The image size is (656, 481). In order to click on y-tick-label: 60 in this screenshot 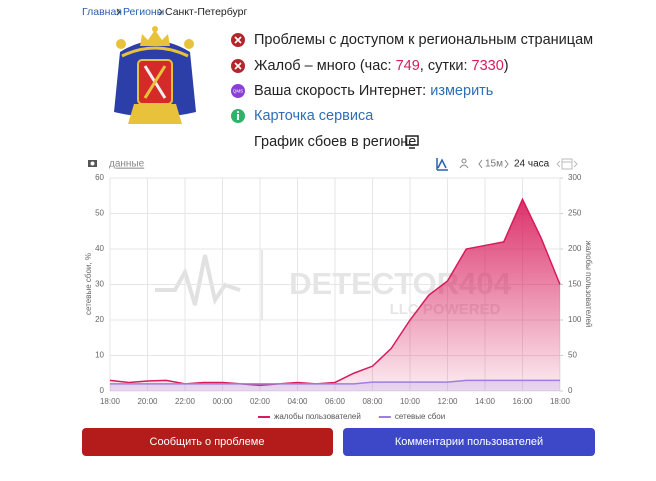, I will do `click(99, 177)`.